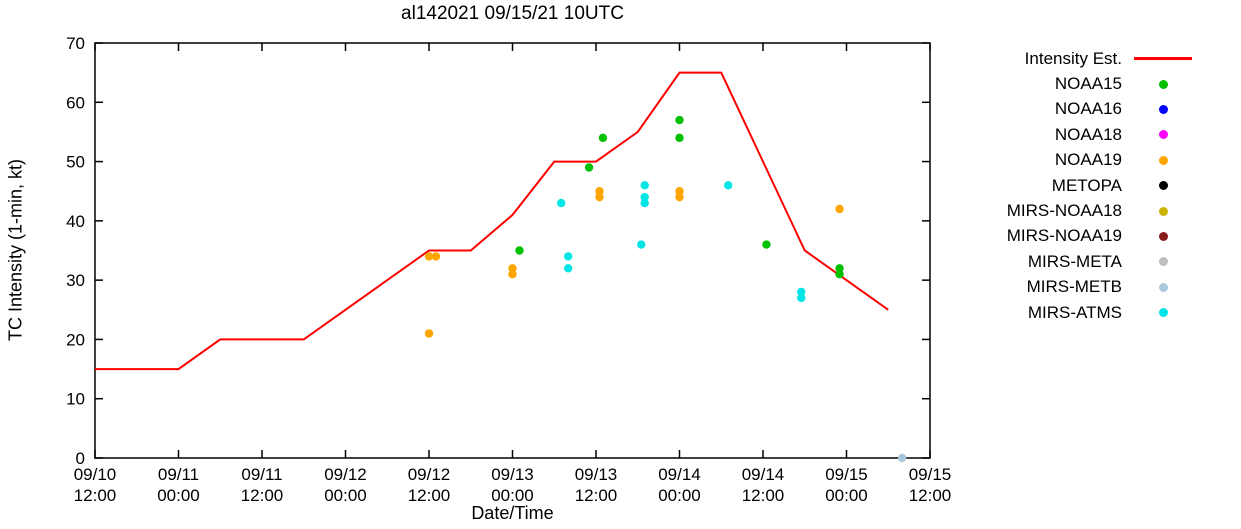 Image resolution: width=1241 pixels, height=529 pixels. I want to click on legend-item-noaa19: NOAA19, so click(1046, 160).